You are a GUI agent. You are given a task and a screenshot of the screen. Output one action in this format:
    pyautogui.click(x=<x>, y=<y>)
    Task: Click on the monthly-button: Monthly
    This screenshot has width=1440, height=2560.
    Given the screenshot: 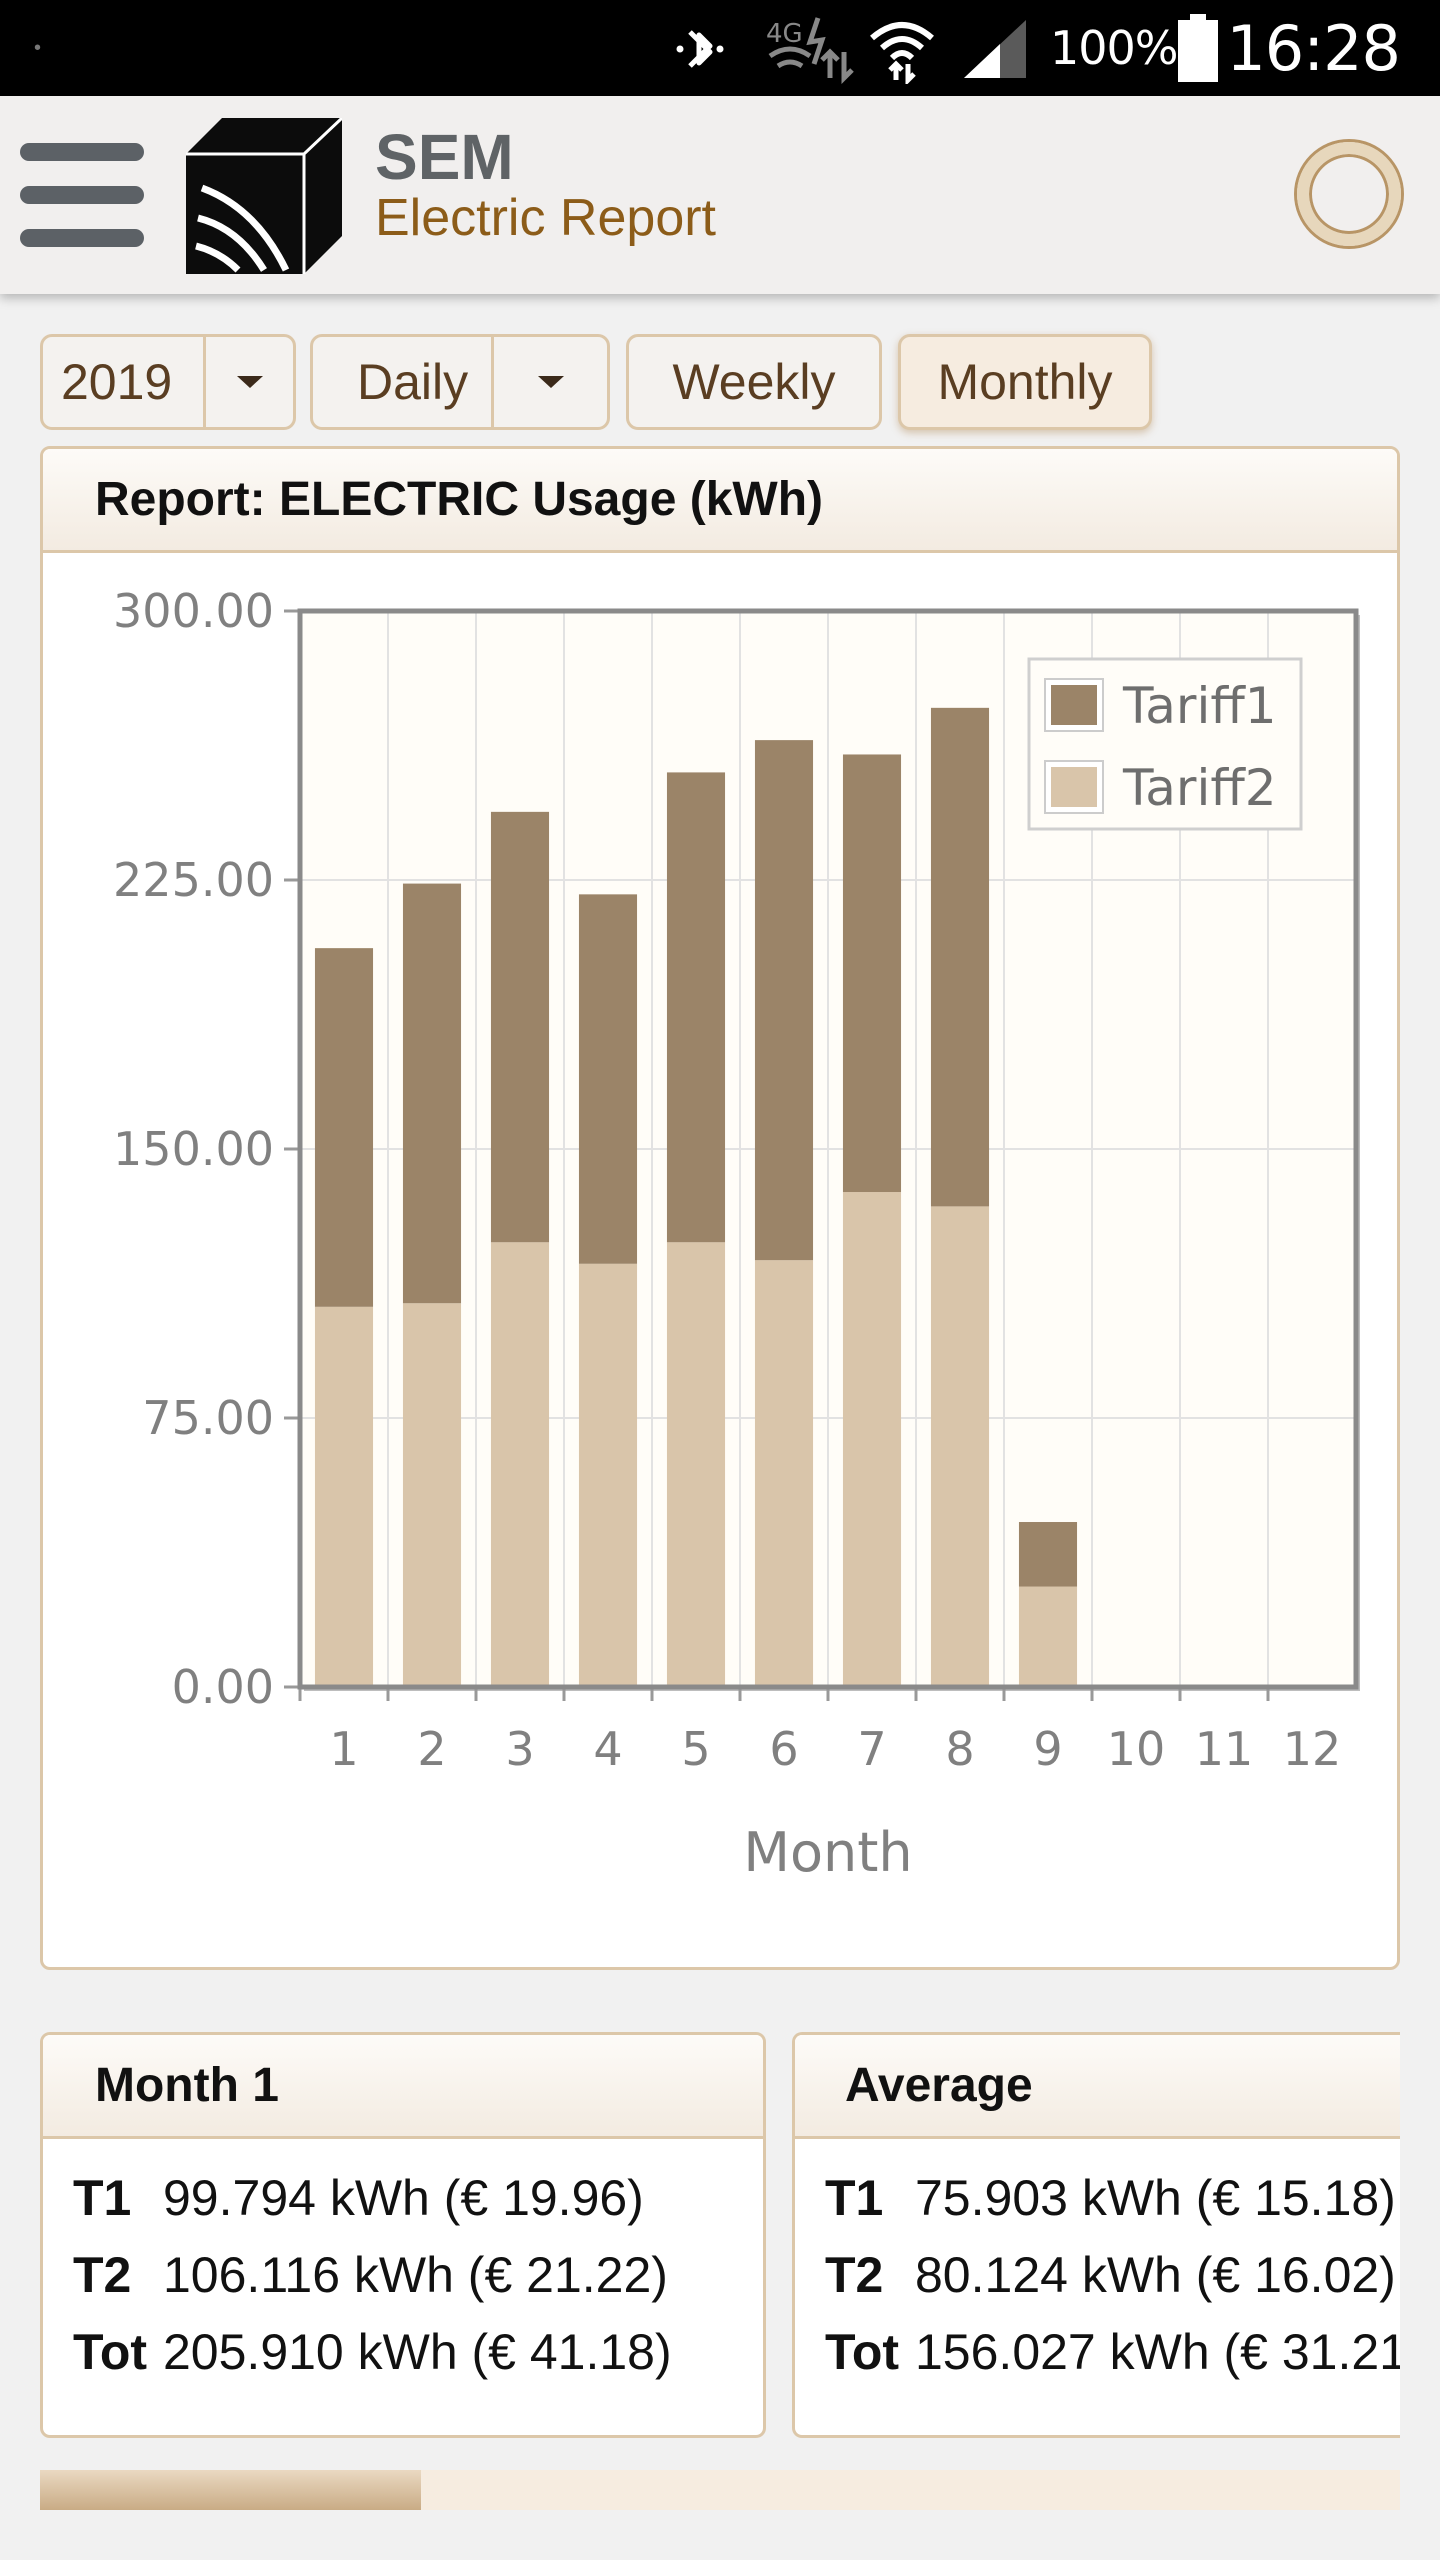 What is the action you would take?
    pyautogui.click(x=1025, y=382)
    